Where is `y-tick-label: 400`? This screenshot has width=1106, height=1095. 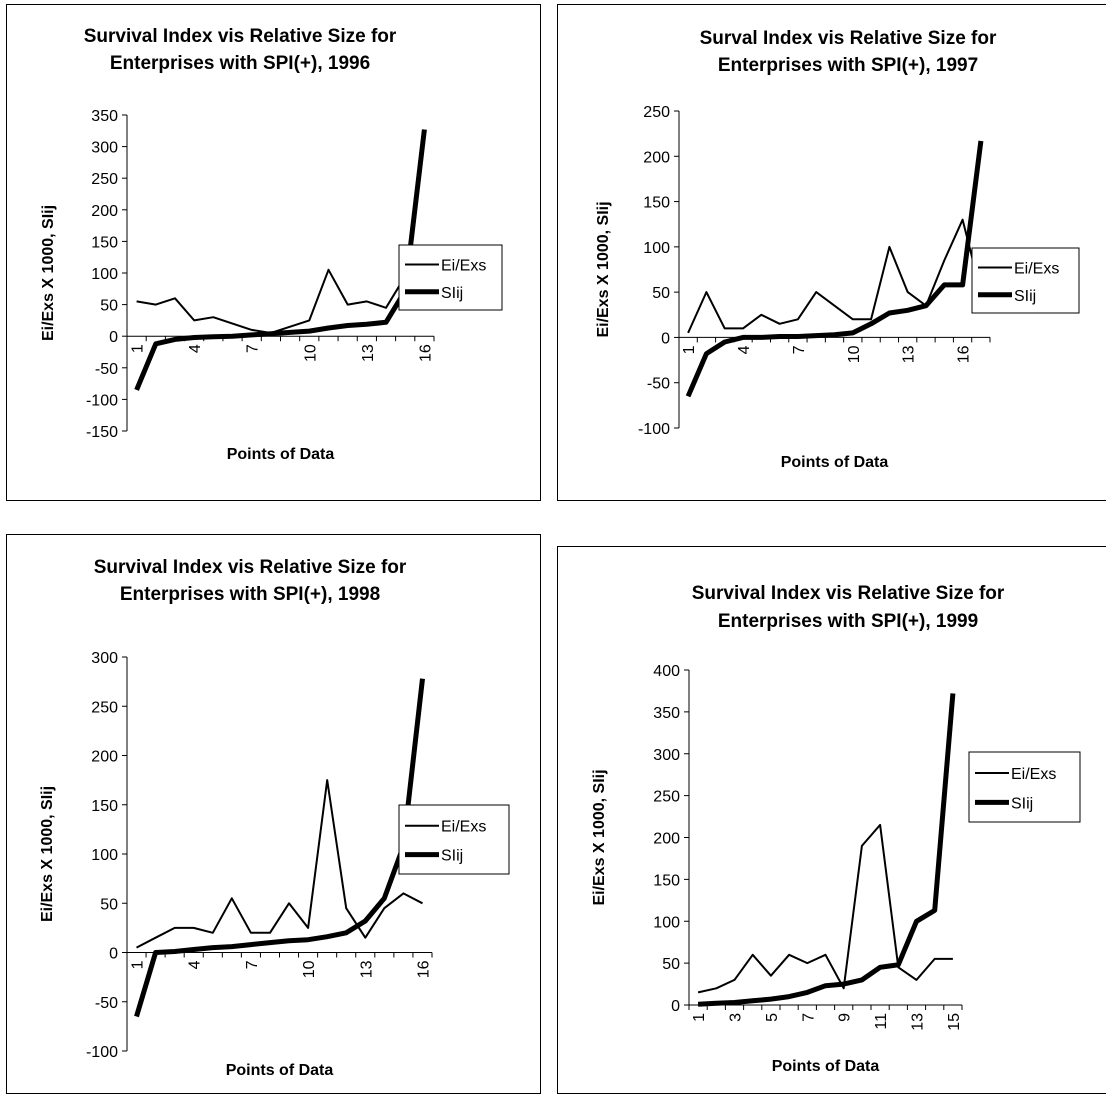
y-tick-label: 400 is located at coordinates (666, 671).